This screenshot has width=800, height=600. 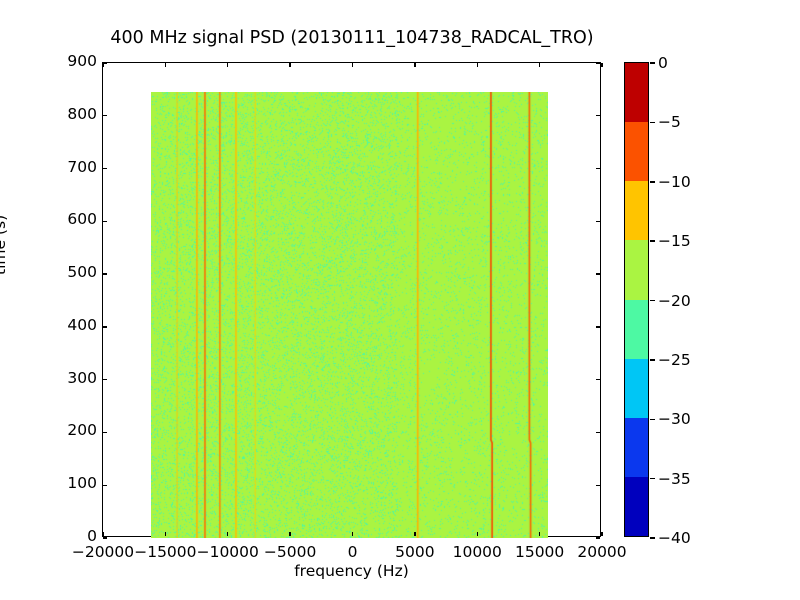 What do you see at coordinates (669, 122) in the screenshot?
I see `colorbar-tick-label: −5` at bounding box center [669, 122].